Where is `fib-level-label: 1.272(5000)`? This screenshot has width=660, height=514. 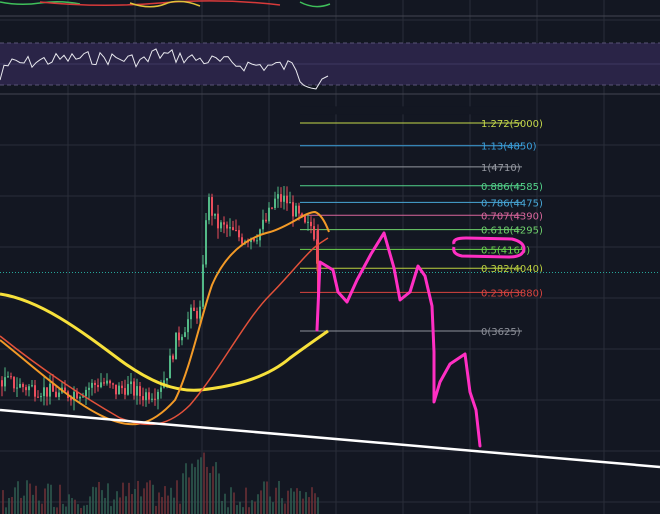 fib-level-label: 1.272(5000) is located at coordinates (512, 124).